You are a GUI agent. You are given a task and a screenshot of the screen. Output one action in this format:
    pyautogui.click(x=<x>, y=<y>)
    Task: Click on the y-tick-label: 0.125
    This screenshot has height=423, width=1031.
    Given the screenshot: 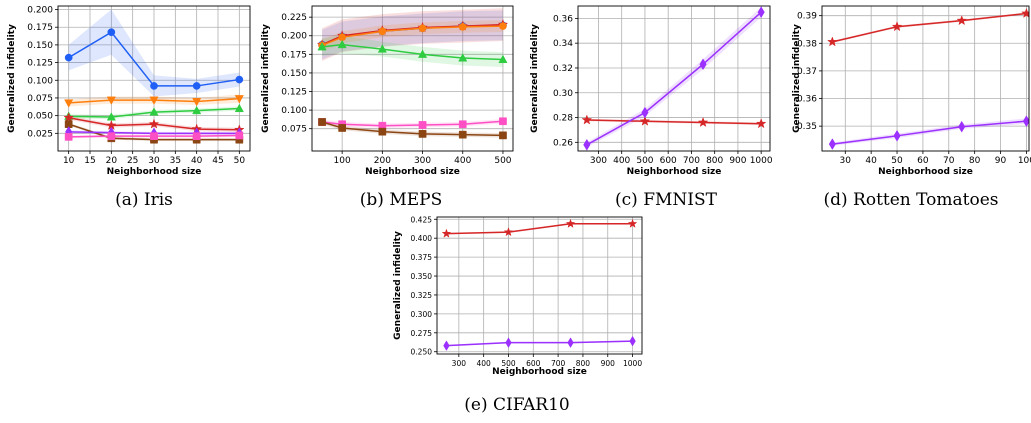 What is the action you would take?
    pyautogui.click(x=294, y=93)
    